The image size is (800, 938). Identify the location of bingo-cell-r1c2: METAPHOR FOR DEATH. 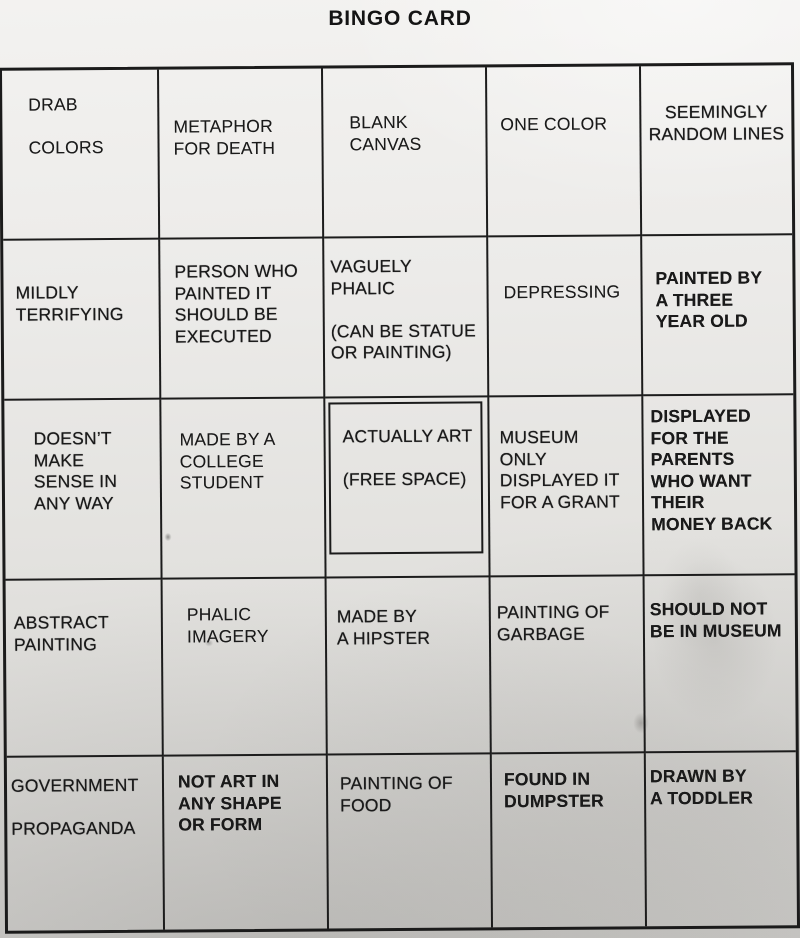
(242, 154).